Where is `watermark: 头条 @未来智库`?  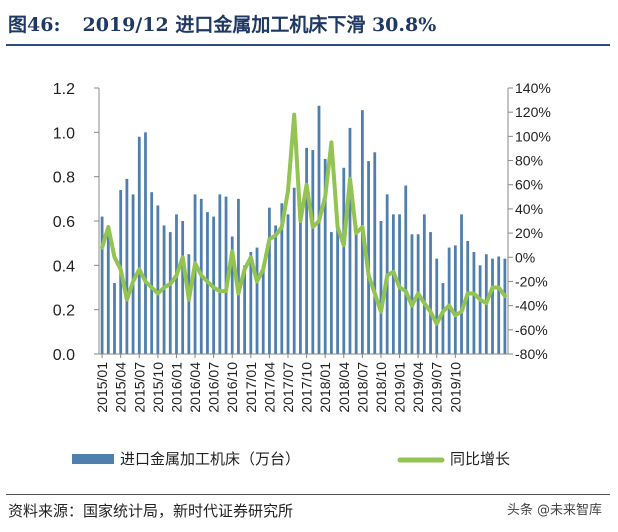
watermark: 头条 @未来智库 is located at coordinates (554, 508).